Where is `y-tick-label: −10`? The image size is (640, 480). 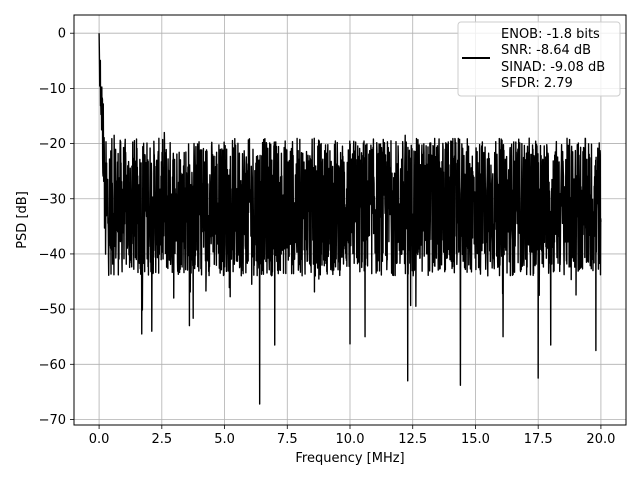 y-tick-label: −10 is located at coordinates (52, 89).